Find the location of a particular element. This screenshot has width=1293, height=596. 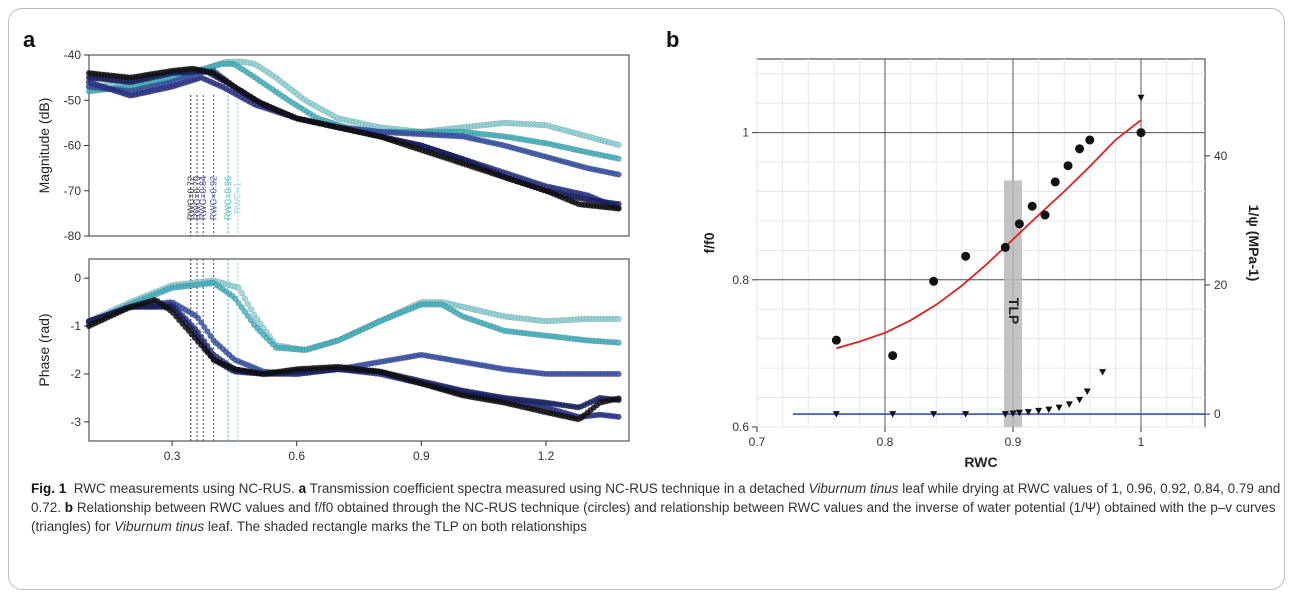

x-tick-label: 0.7 is located at coordinates (757, 442).